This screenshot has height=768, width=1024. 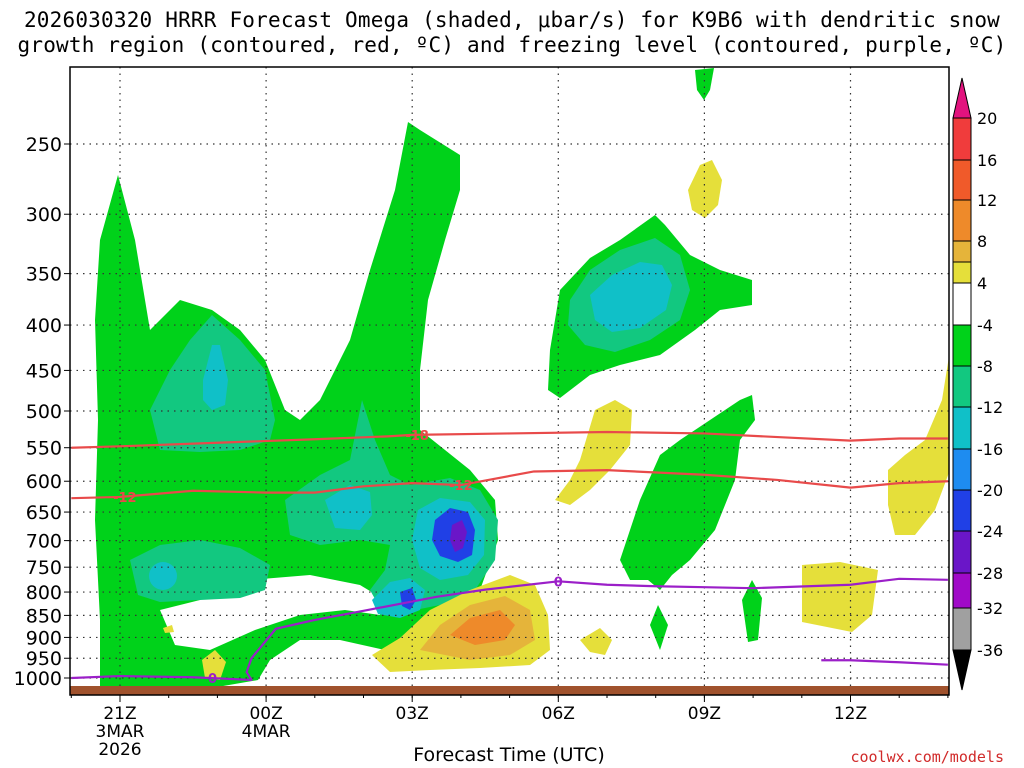 What do you see at coordinates (687, 492) in the screenshot?
I see `omega-region-green-09z` at bounding box center [687, 492].